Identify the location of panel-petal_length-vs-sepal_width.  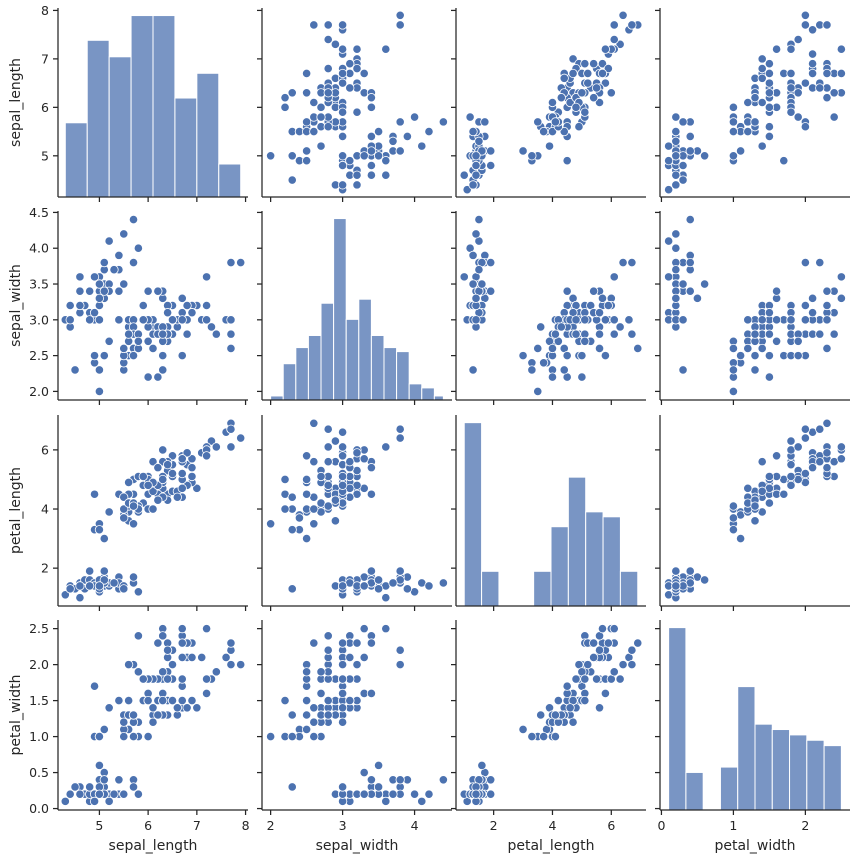
(354, 513).